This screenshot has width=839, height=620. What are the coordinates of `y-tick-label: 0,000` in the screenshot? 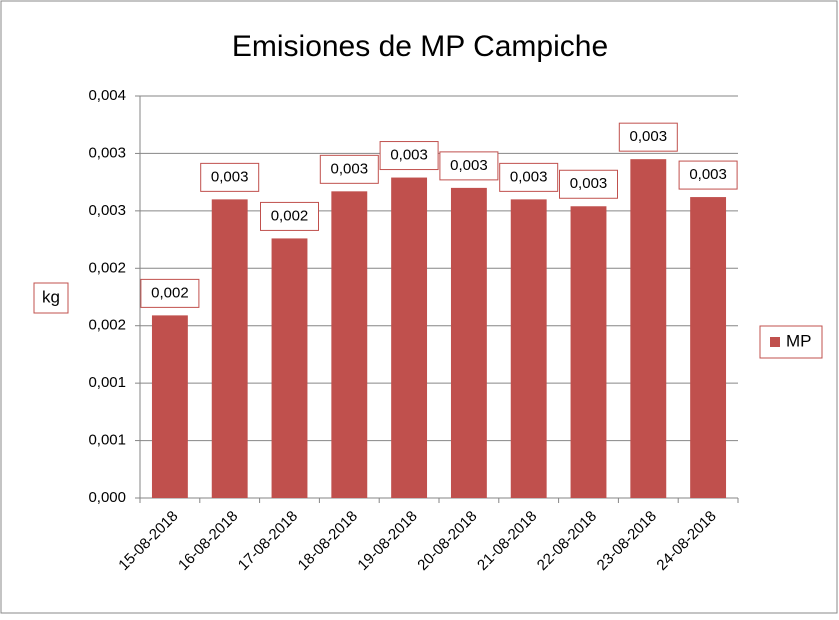 It's located at (107, 497).